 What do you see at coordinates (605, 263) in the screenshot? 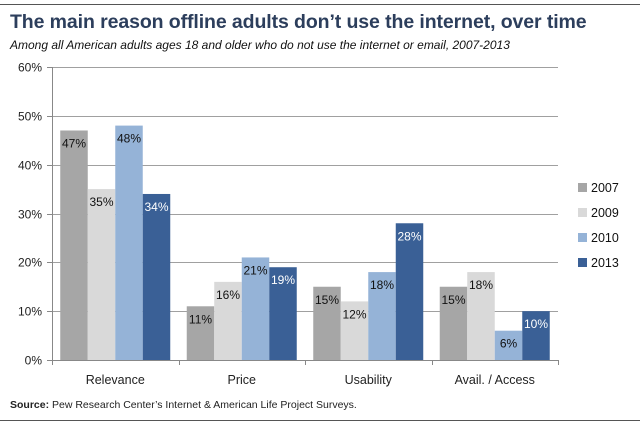
I see `legend-label-2013: 2013` at bounding box center [605, 263].